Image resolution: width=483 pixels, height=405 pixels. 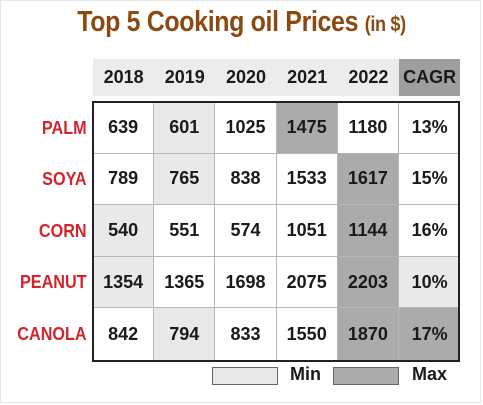 I want to click on table-cell: 1475, so click(x=307, y=128).